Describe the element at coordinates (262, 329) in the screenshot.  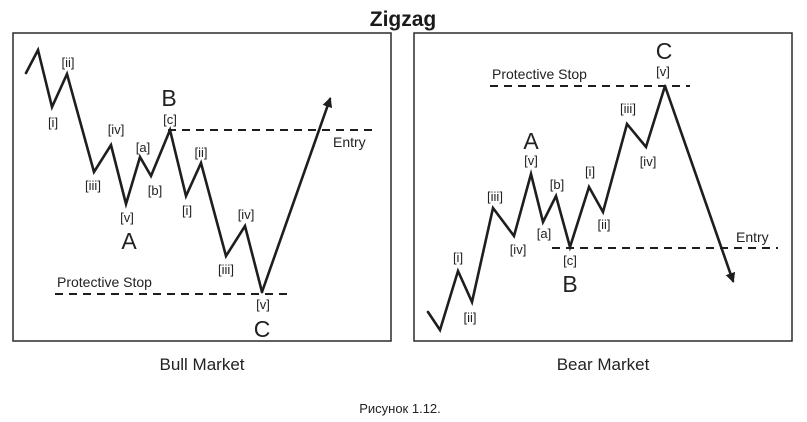
I see `bull-wave-C: C` at that location.